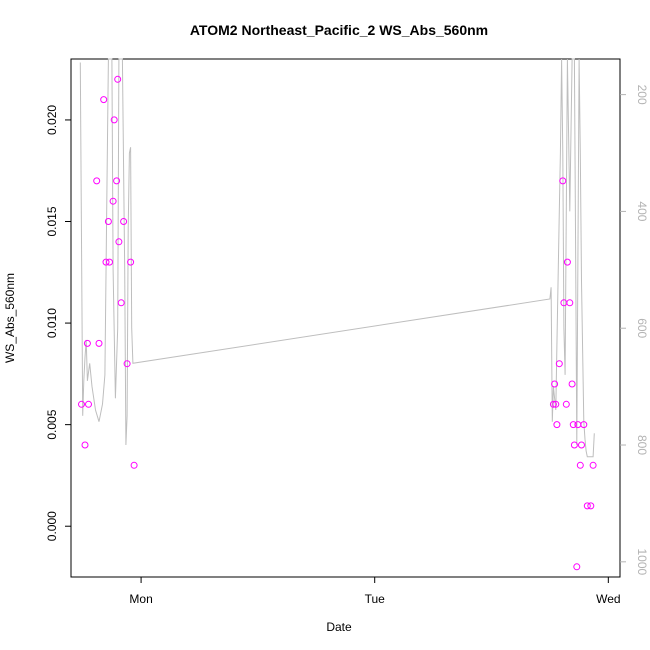 The height and width of the screenshot is (650, 650). What do you see at coordinates (339, 627) in the screenshot?
I see `x-axis-label: Date` at bounding box center [339, 627].